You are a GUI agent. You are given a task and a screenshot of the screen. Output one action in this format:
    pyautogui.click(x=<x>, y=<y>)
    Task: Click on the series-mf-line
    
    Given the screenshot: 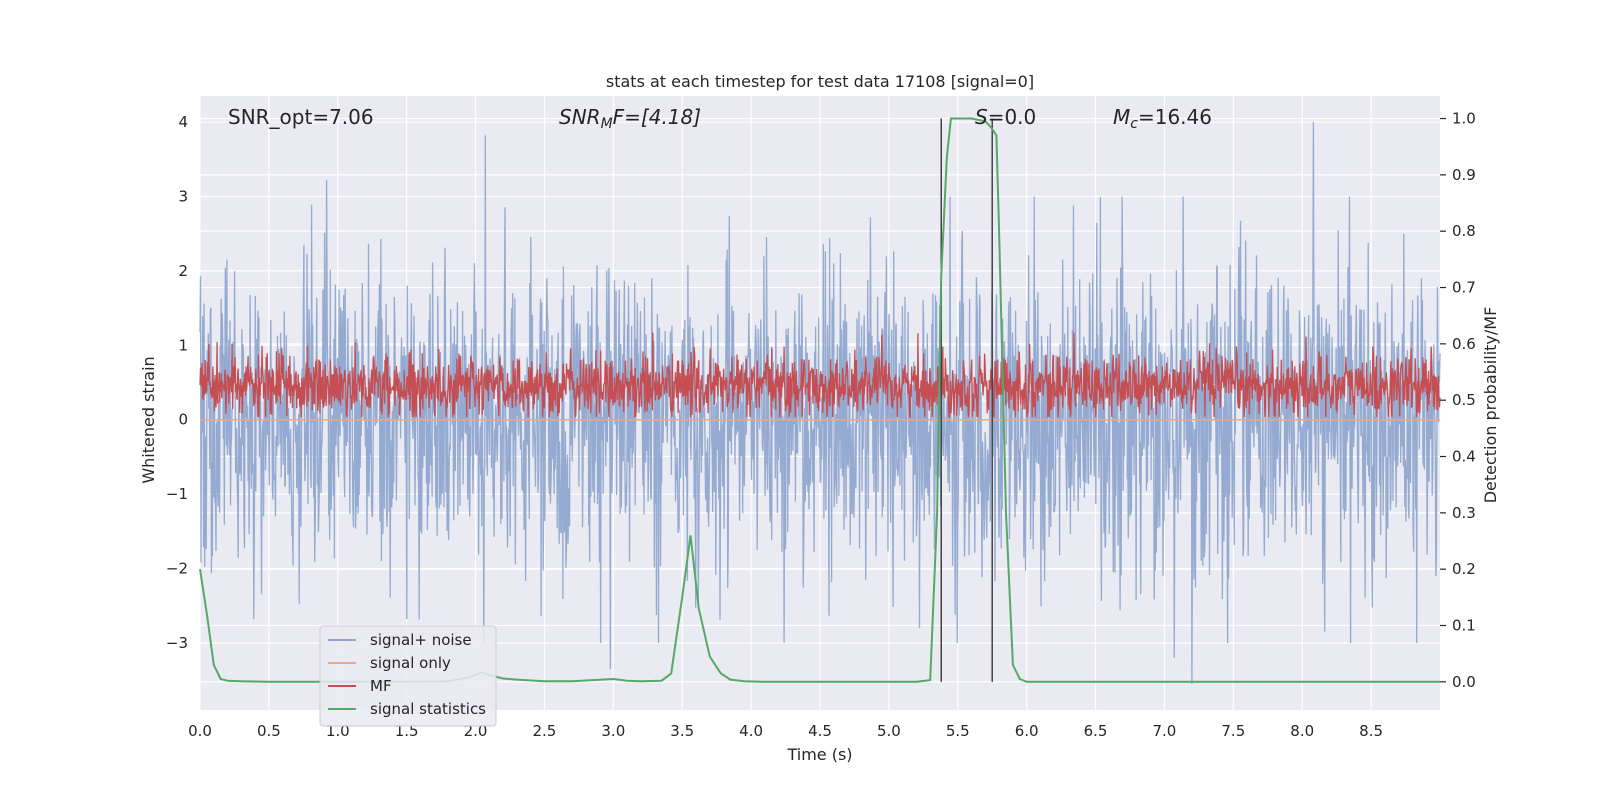 What is the action you would take?
    pyautogui.click(x=820, y=375)
    